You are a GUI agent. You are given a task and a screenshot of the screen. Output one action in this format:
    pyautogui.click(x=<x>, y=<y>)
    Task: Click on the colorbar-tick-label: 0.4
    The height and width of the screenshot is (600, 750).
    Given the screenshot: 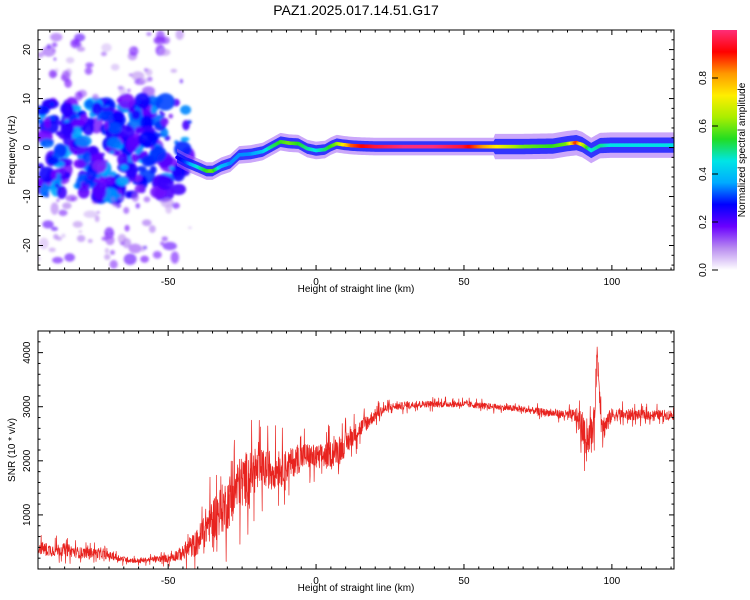 What is the action you would take?
    pyautogui.click(x=703, y=174)
    